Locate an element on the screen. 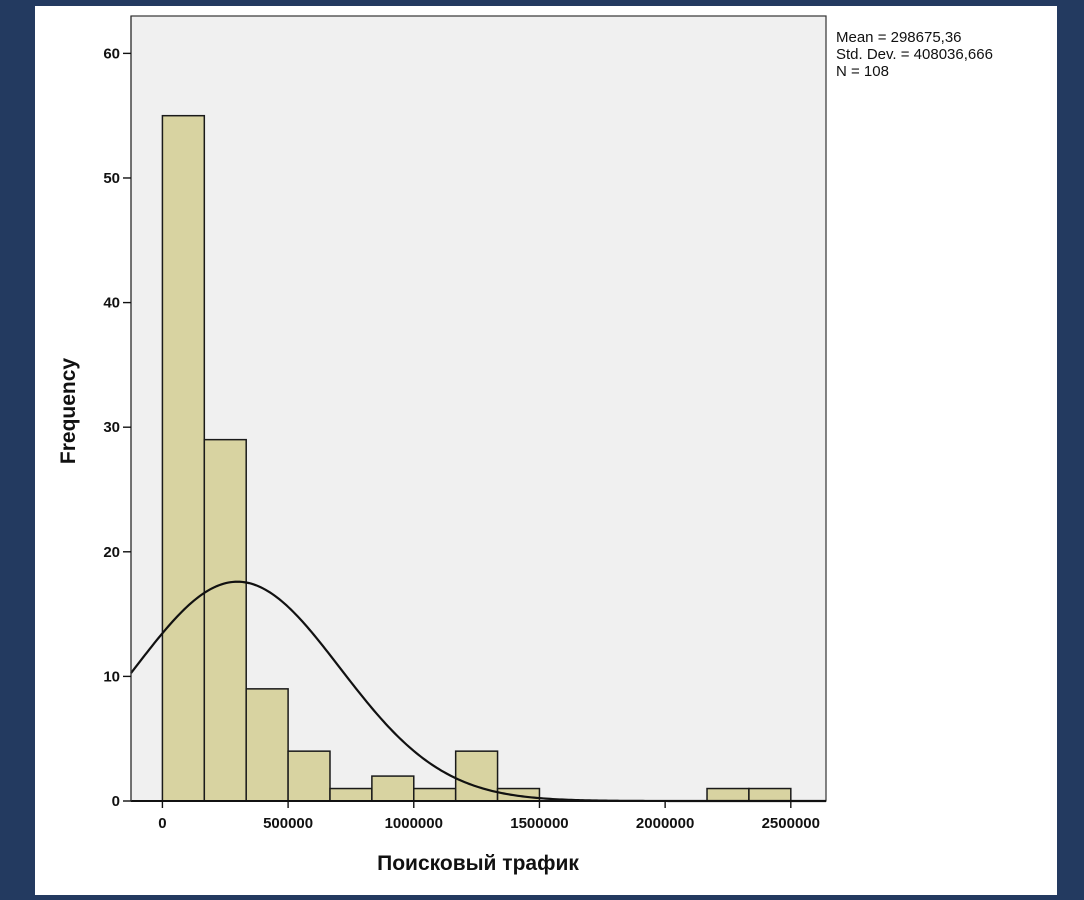 The image size is (1084, 900). stats-mean: Mean = 298675,36 is located at coordinates (899, 37).